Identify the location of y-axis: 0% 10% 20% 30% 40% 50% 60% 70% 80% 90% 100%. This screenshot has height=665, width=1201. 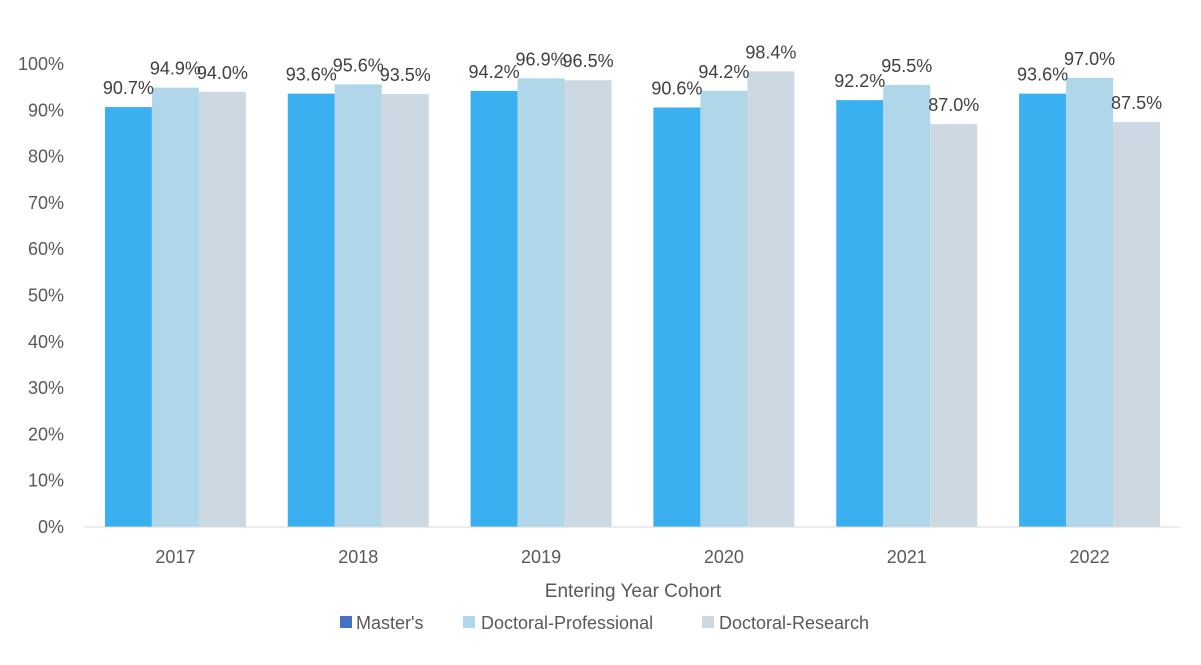
(41, 295).